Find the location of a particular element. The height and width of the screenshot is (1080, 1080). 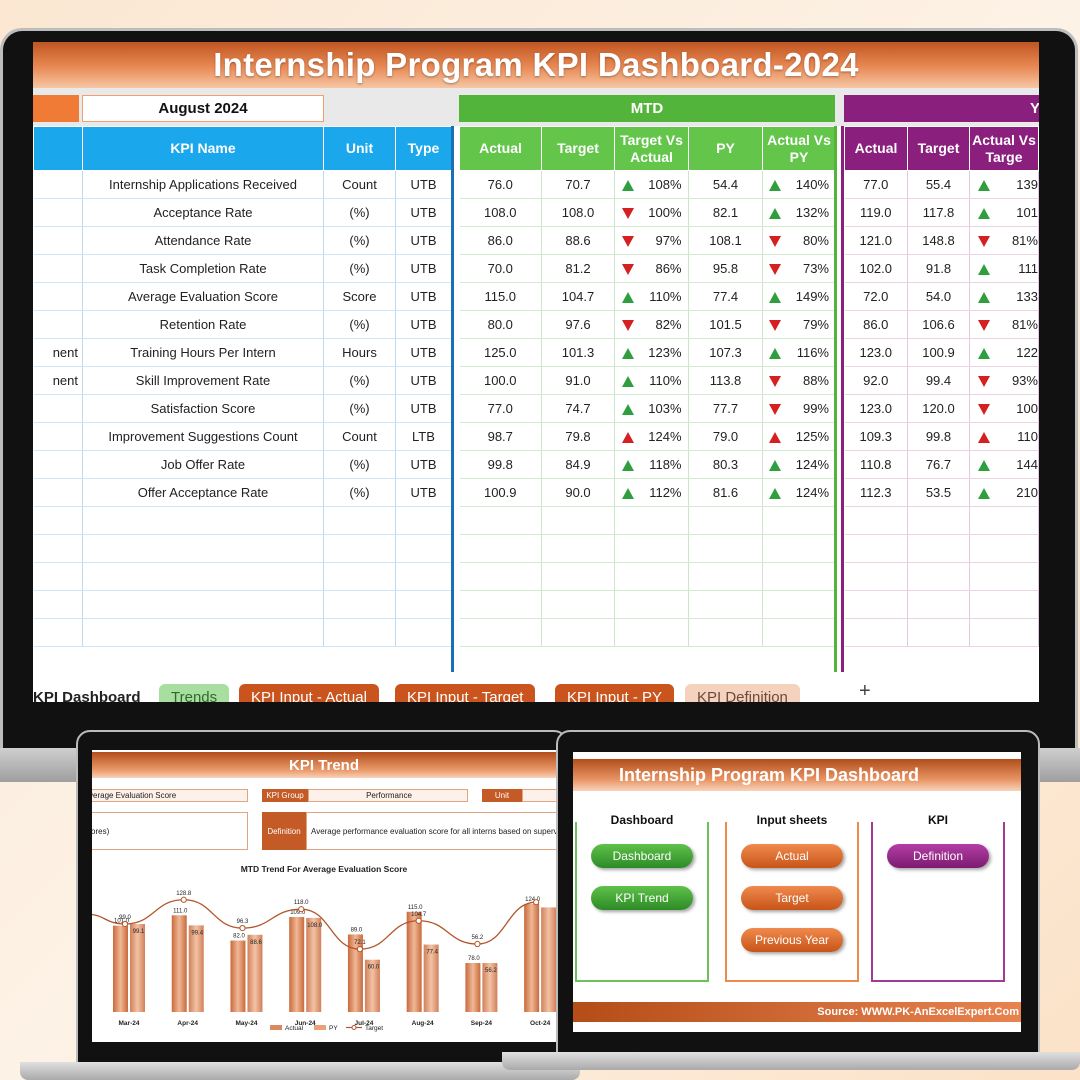

section-divider is located at coordinates (835, 399).